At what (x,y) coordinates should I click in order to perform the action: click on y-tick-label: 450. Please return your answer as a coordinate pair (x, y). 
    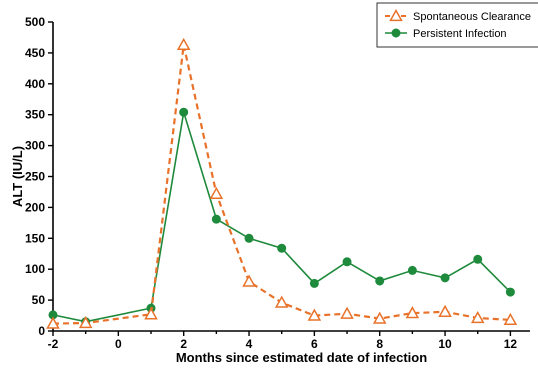
    Looking at the image, I should click on (35, 53).